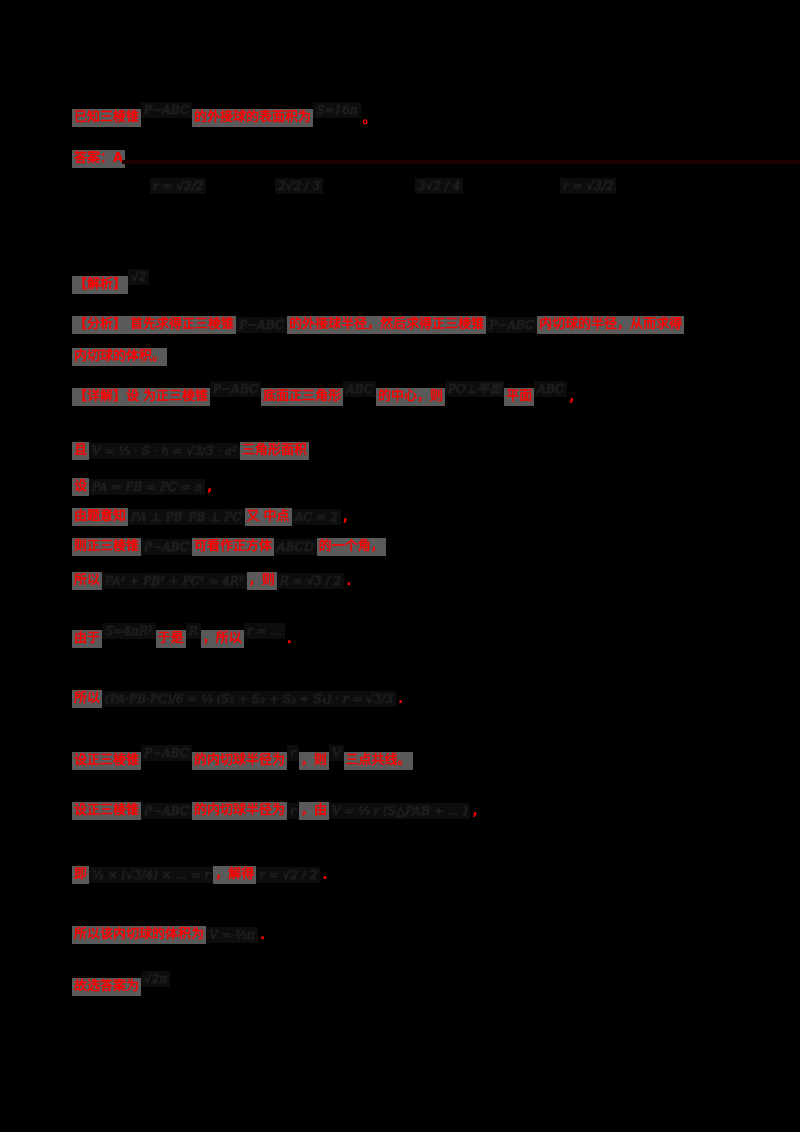  Describe the element at coordinates (232, 935) in the screenshot. I see `line-math: V = ⅔π` at that location.